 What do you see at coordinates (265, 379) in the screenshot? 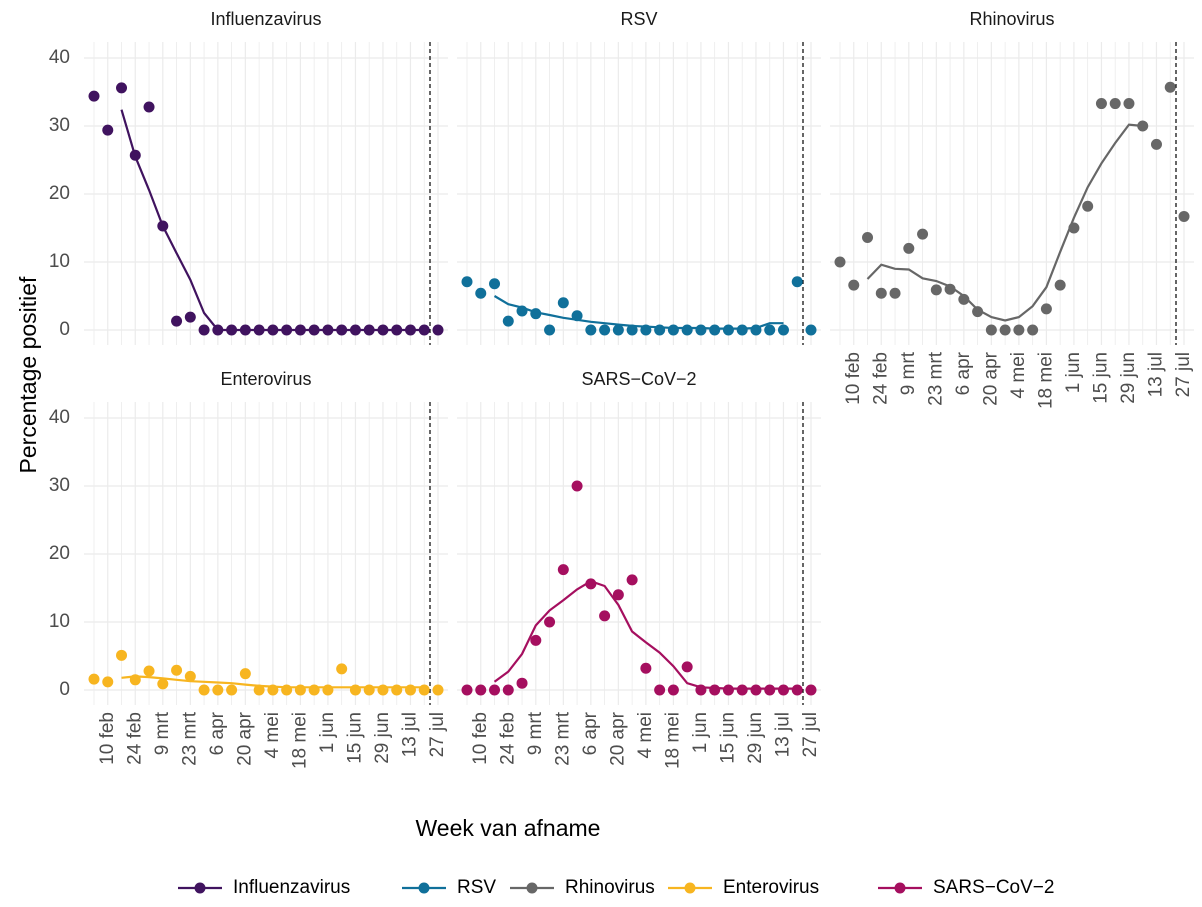
I see `panel-title: Enterovirus` at bounding box center [265, 379].